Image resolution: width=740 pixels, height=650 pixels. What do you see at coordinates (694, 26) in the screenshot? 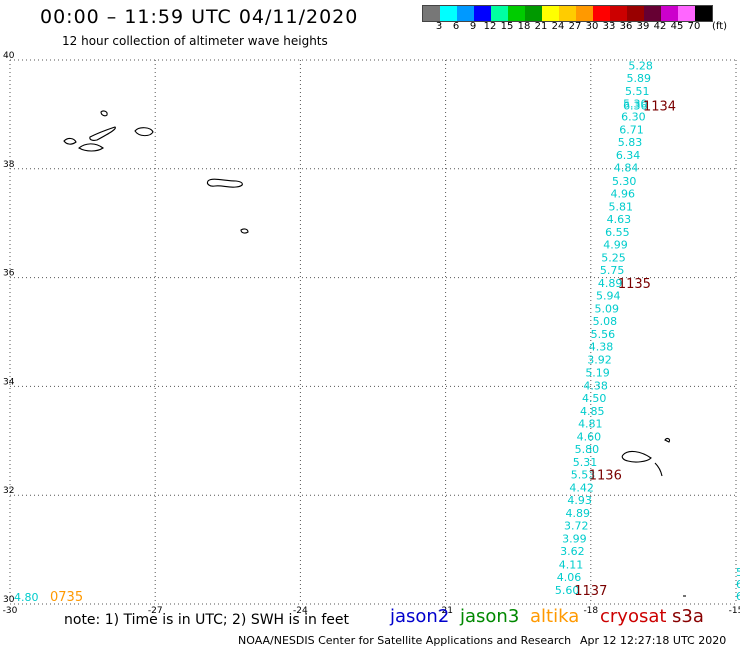
I see `legend-tick: 70` at bounding box center [694, 26].